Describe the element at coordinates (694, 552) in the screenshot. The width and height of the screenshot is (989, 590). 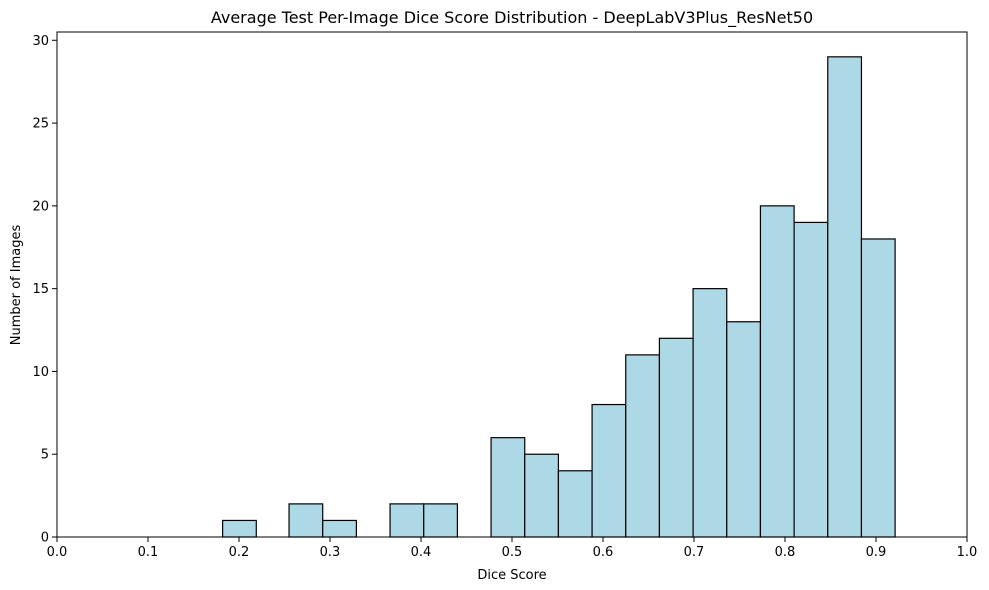
I see `x-tick-label: 0.7` at that location.